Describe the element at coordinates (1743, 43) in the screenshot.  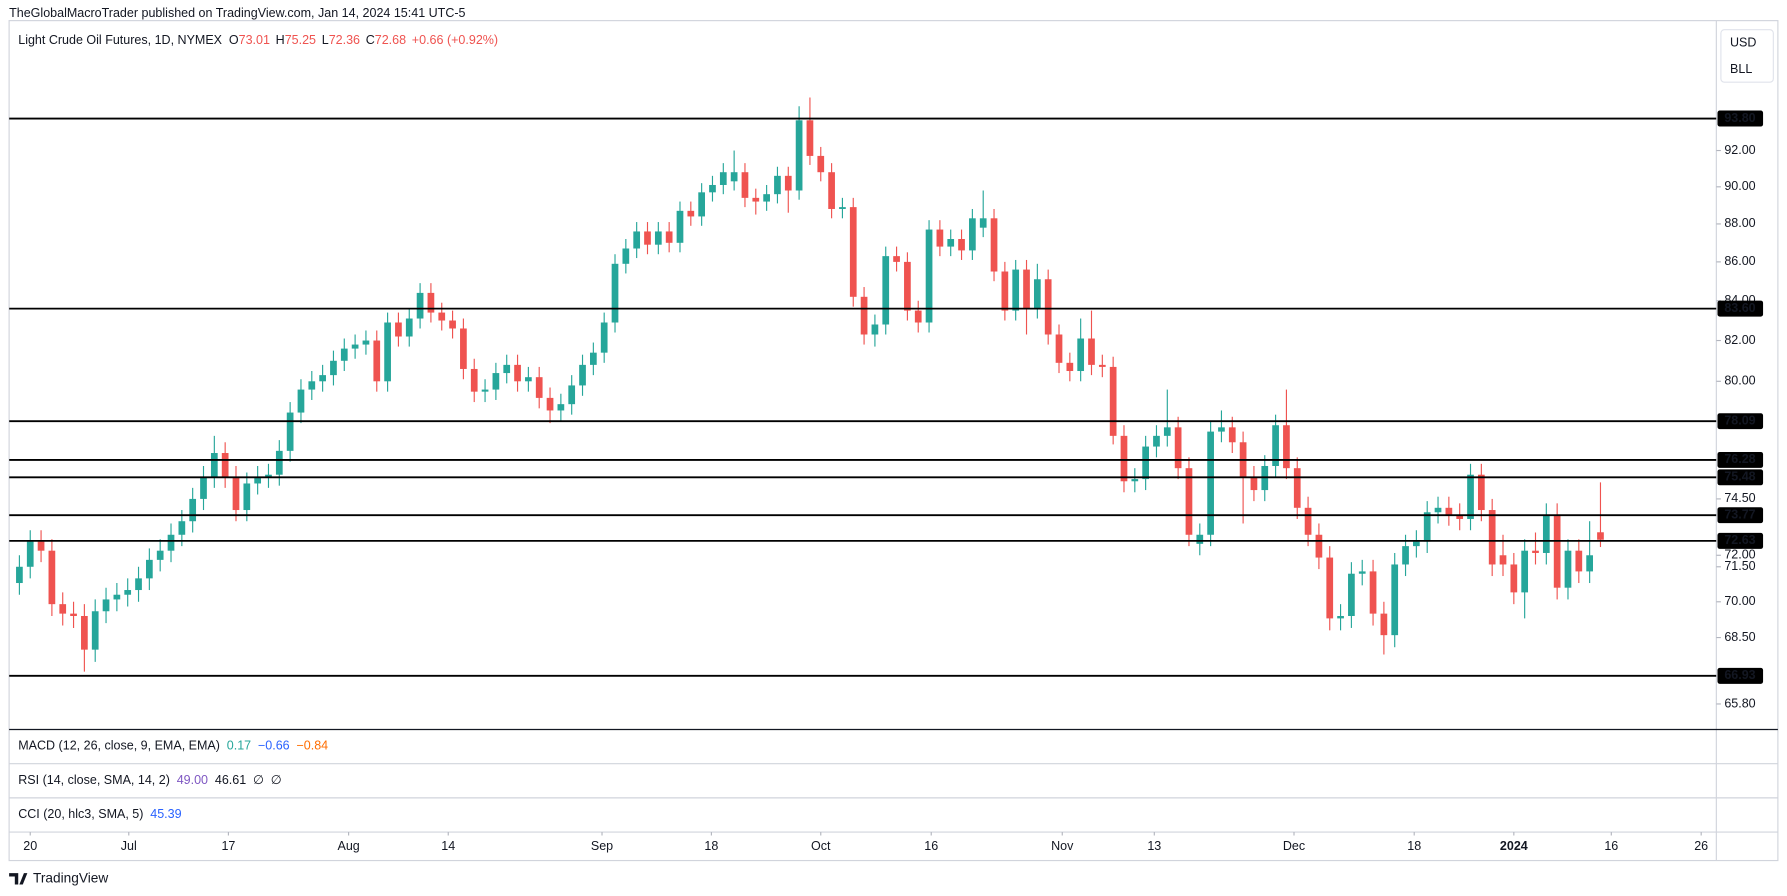
I see `axis-button: USD` at that location.